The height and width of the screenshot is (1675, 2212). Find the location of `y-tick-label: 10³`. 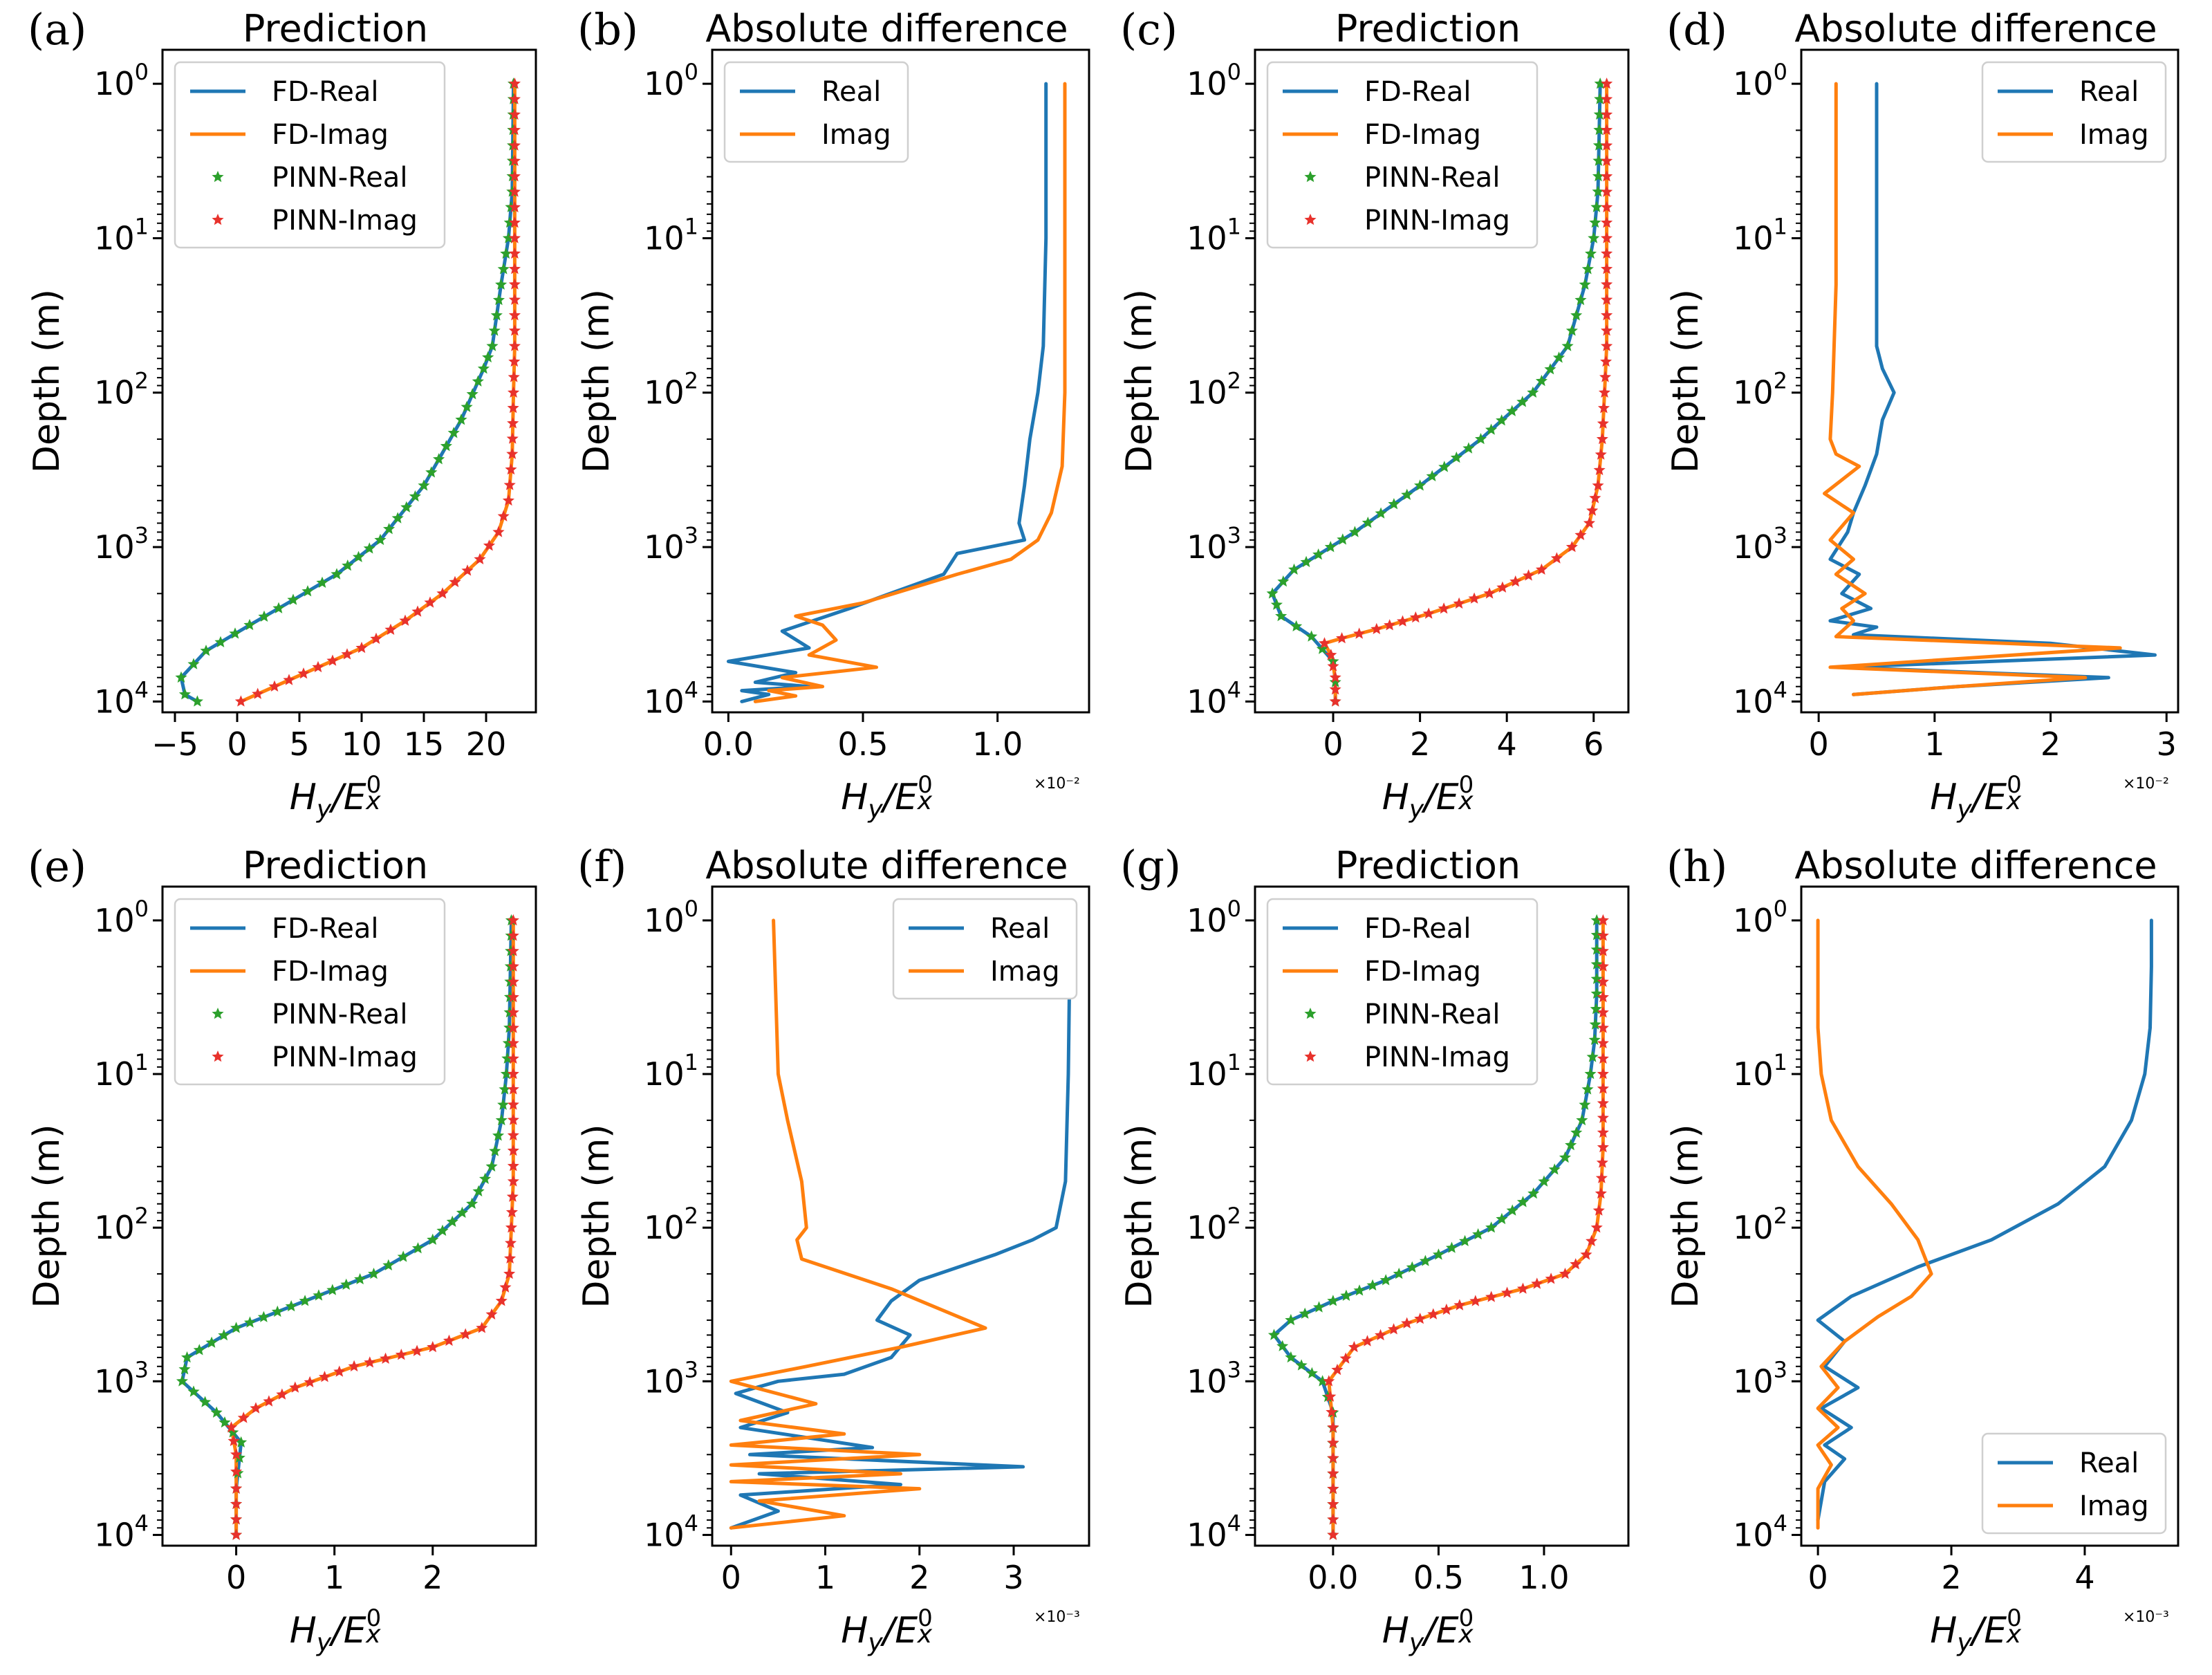

y-tick-label: 10³ is located at coordinates (671, 544).